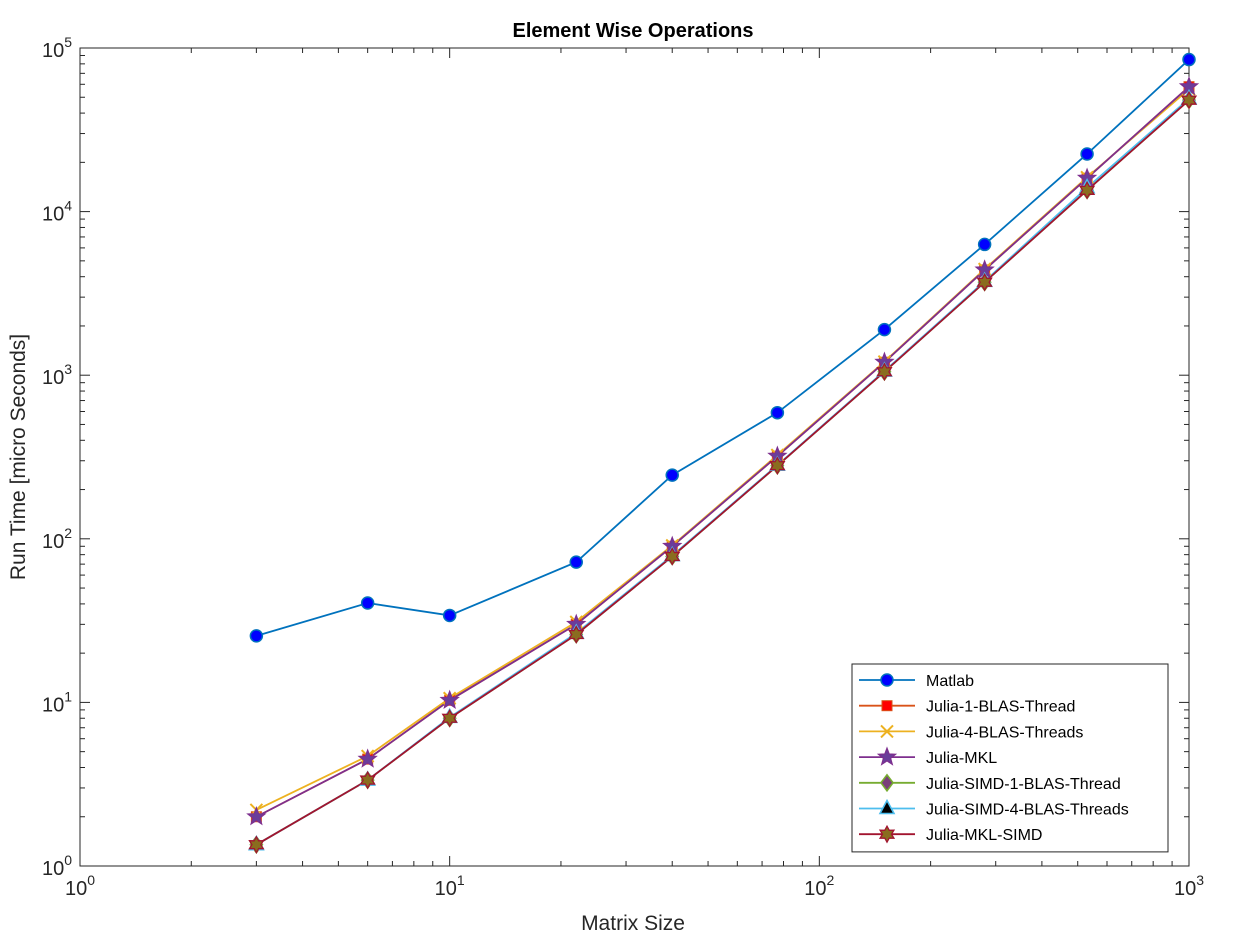  I want to click on y-tick-label-exp: 1, so click(68, 696).